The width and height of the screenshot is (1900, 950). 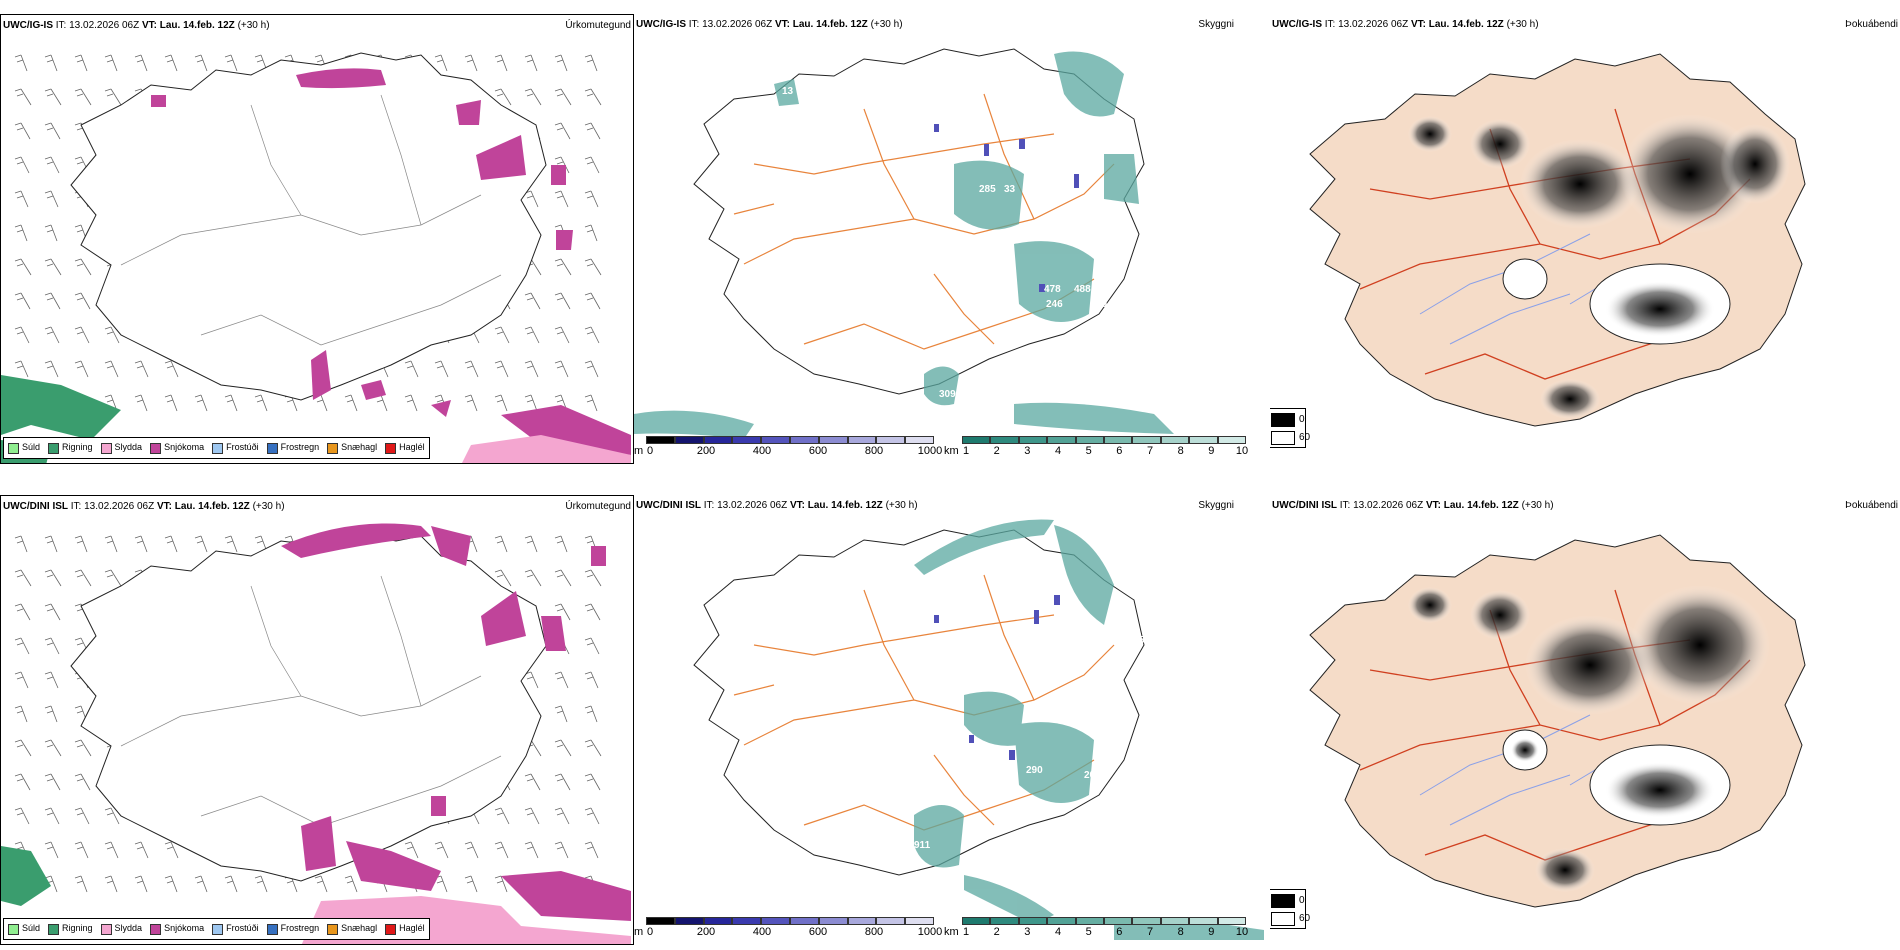 I want to click on visibility-value-label: 478, so click(x=1052, y=289).